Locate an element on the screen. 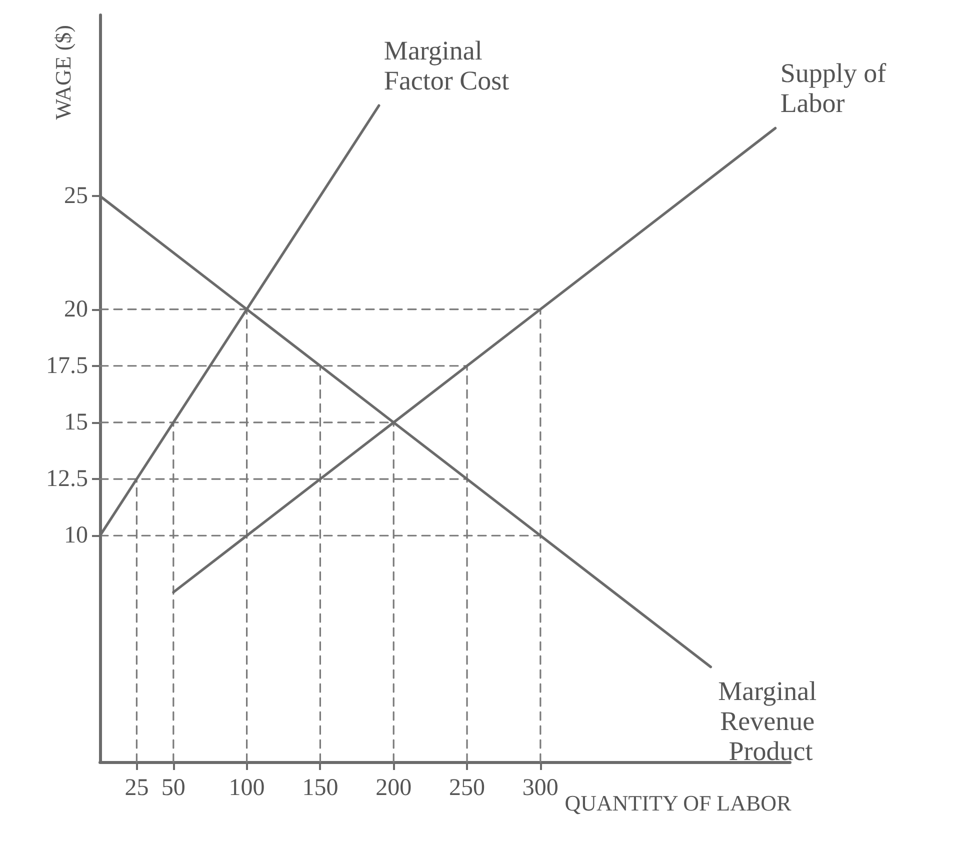 This screenshot has width=965, height=846. y-tick-label: 15 is located at coordinates (76, 422).